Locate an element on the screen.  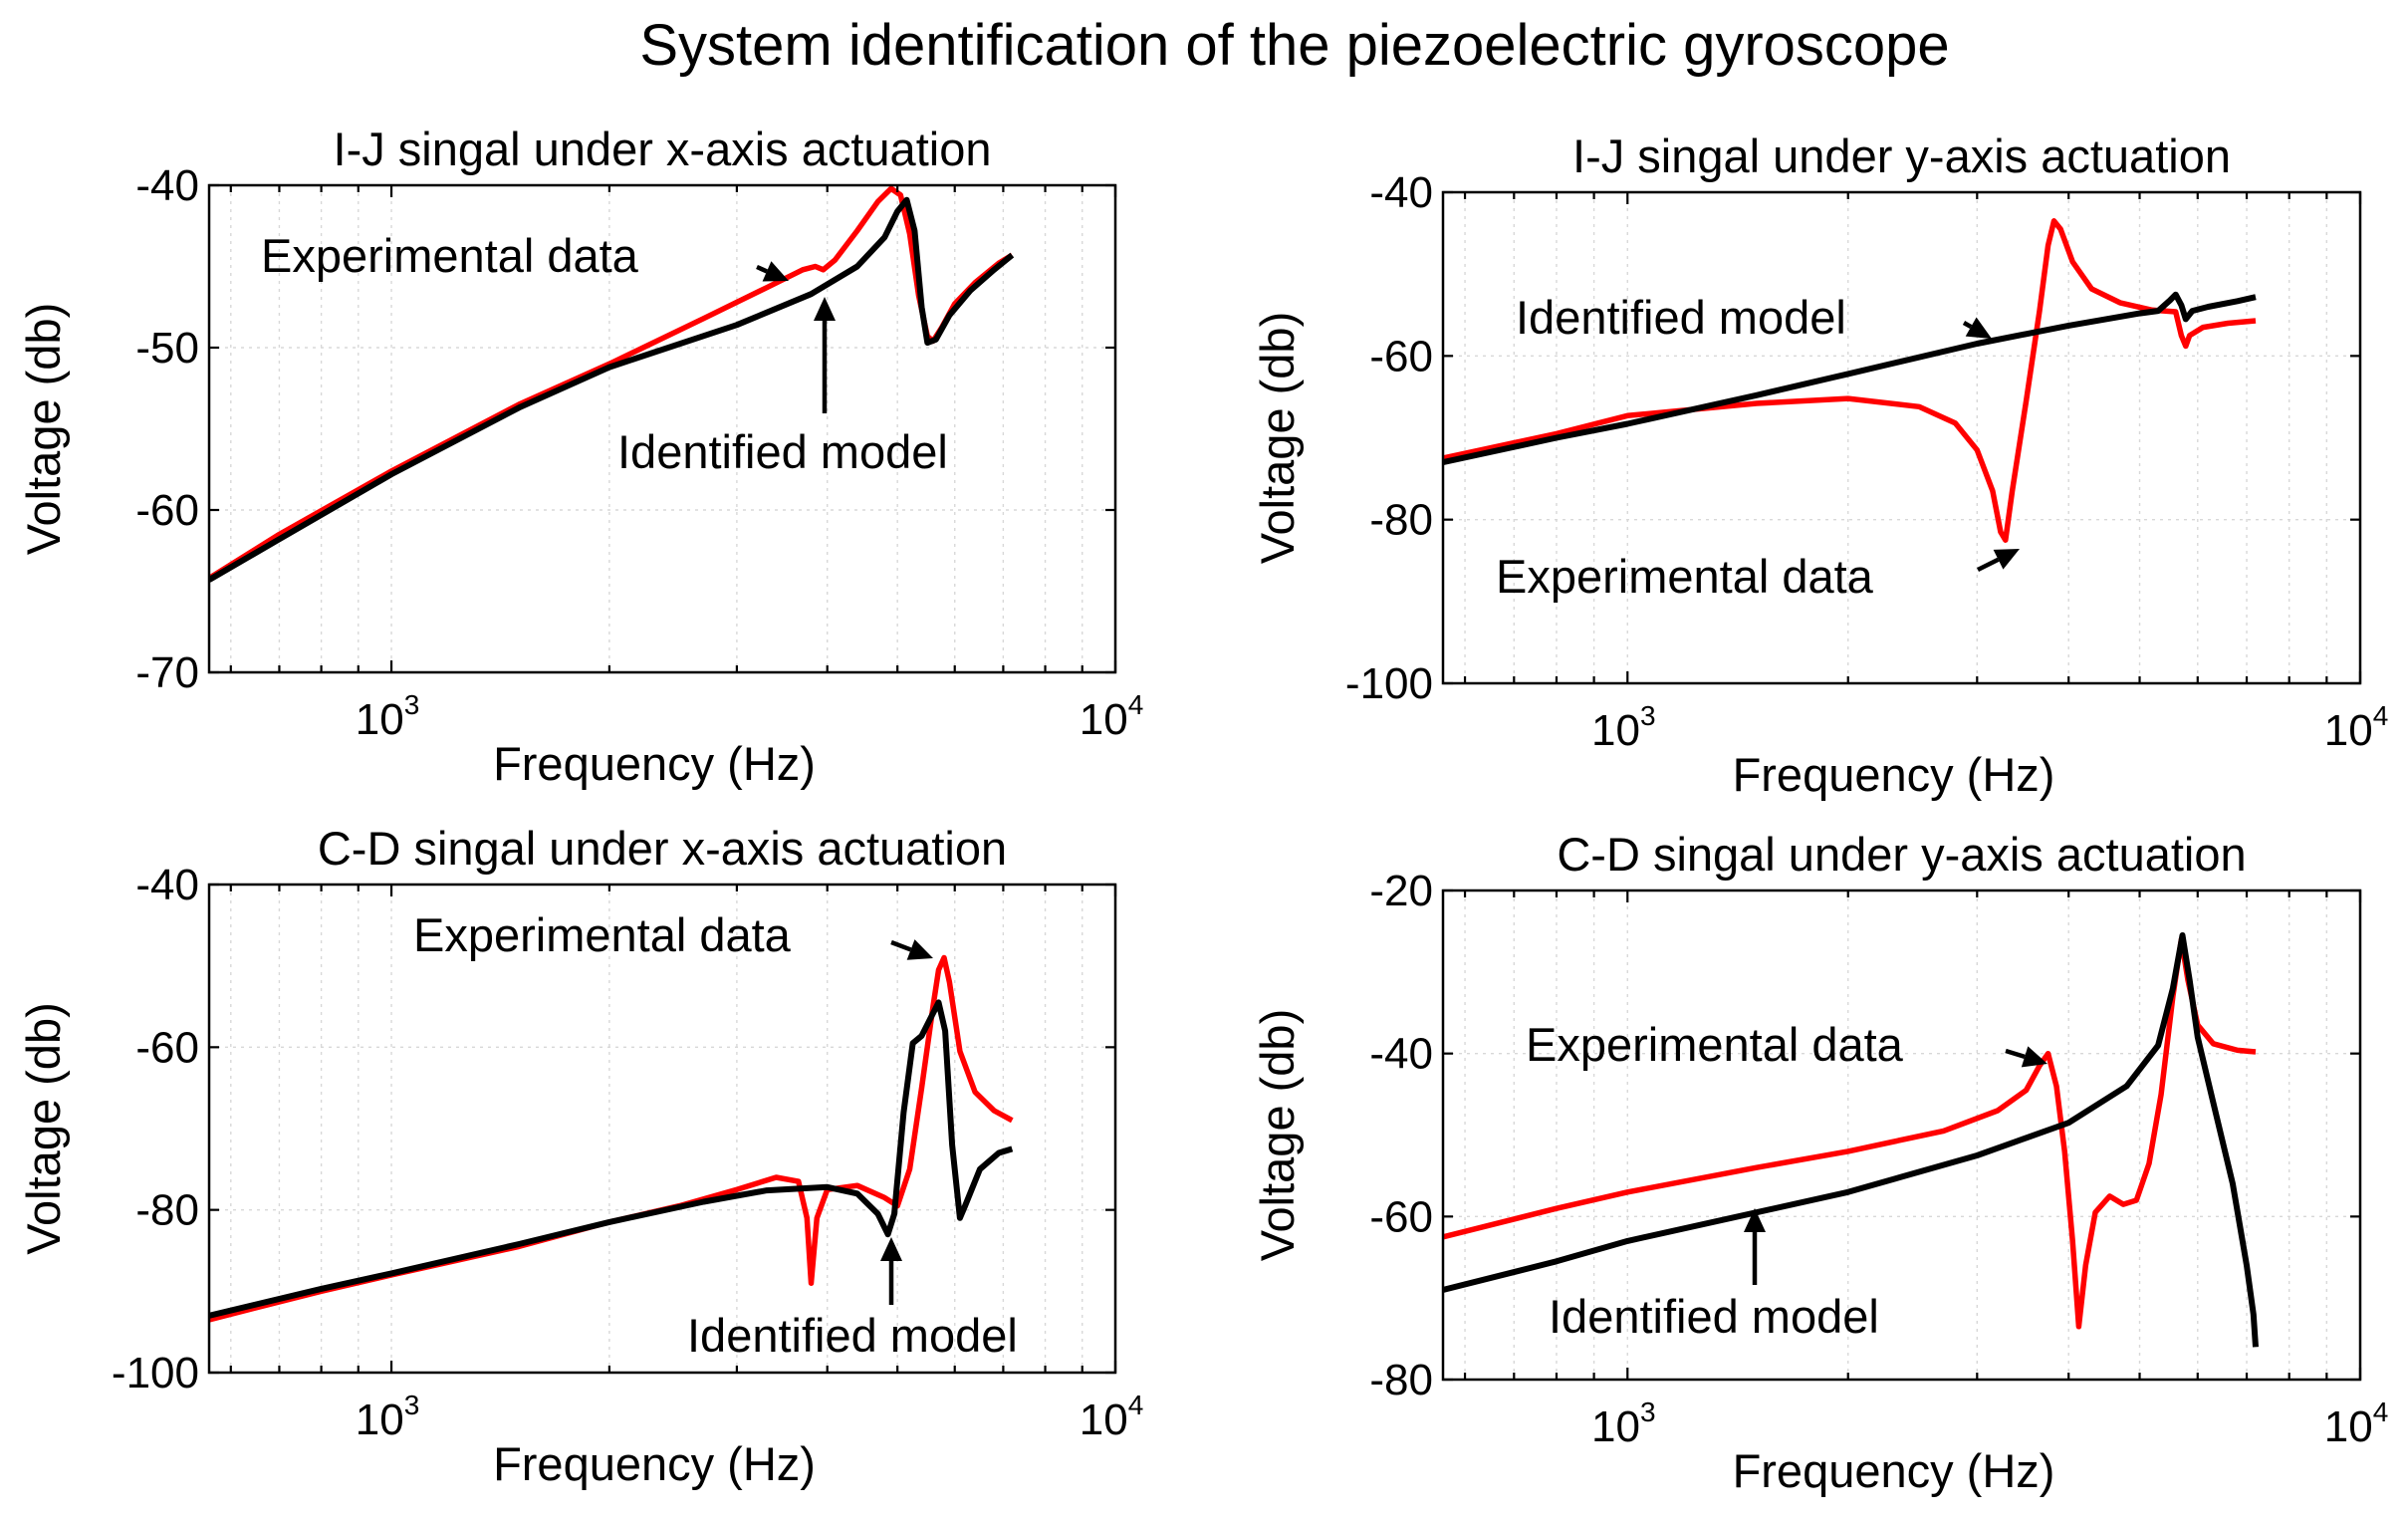
y-axis: -70 -60 -50 -40 is located at coordinates (625, 429).